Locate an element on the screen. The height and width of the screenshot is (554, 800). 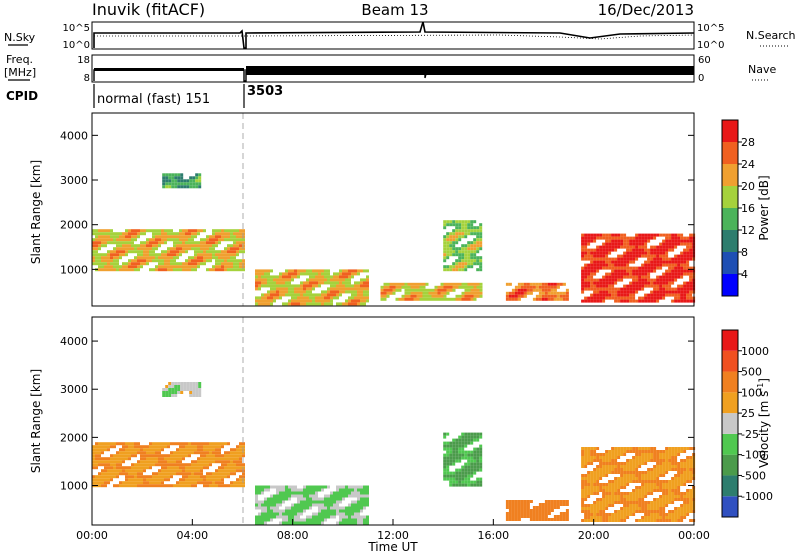
nsky-panel: N.Sky 10^5 10^0 10^5 10^0 N.Search is located at coordinates (400, 36).